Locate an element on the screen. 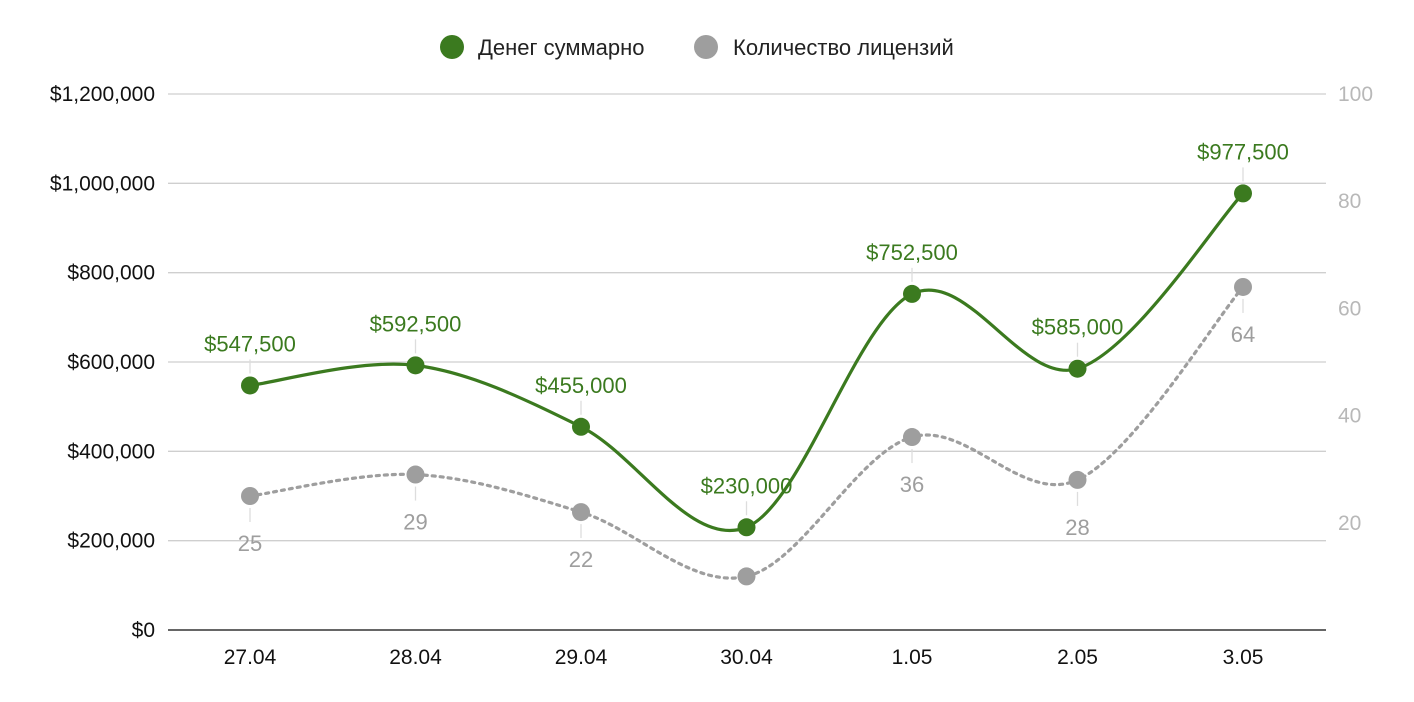 The width and height of the screenshot is (1414, 702). y-left-tick-label: $400,000 is located at coordinates (111, 451).